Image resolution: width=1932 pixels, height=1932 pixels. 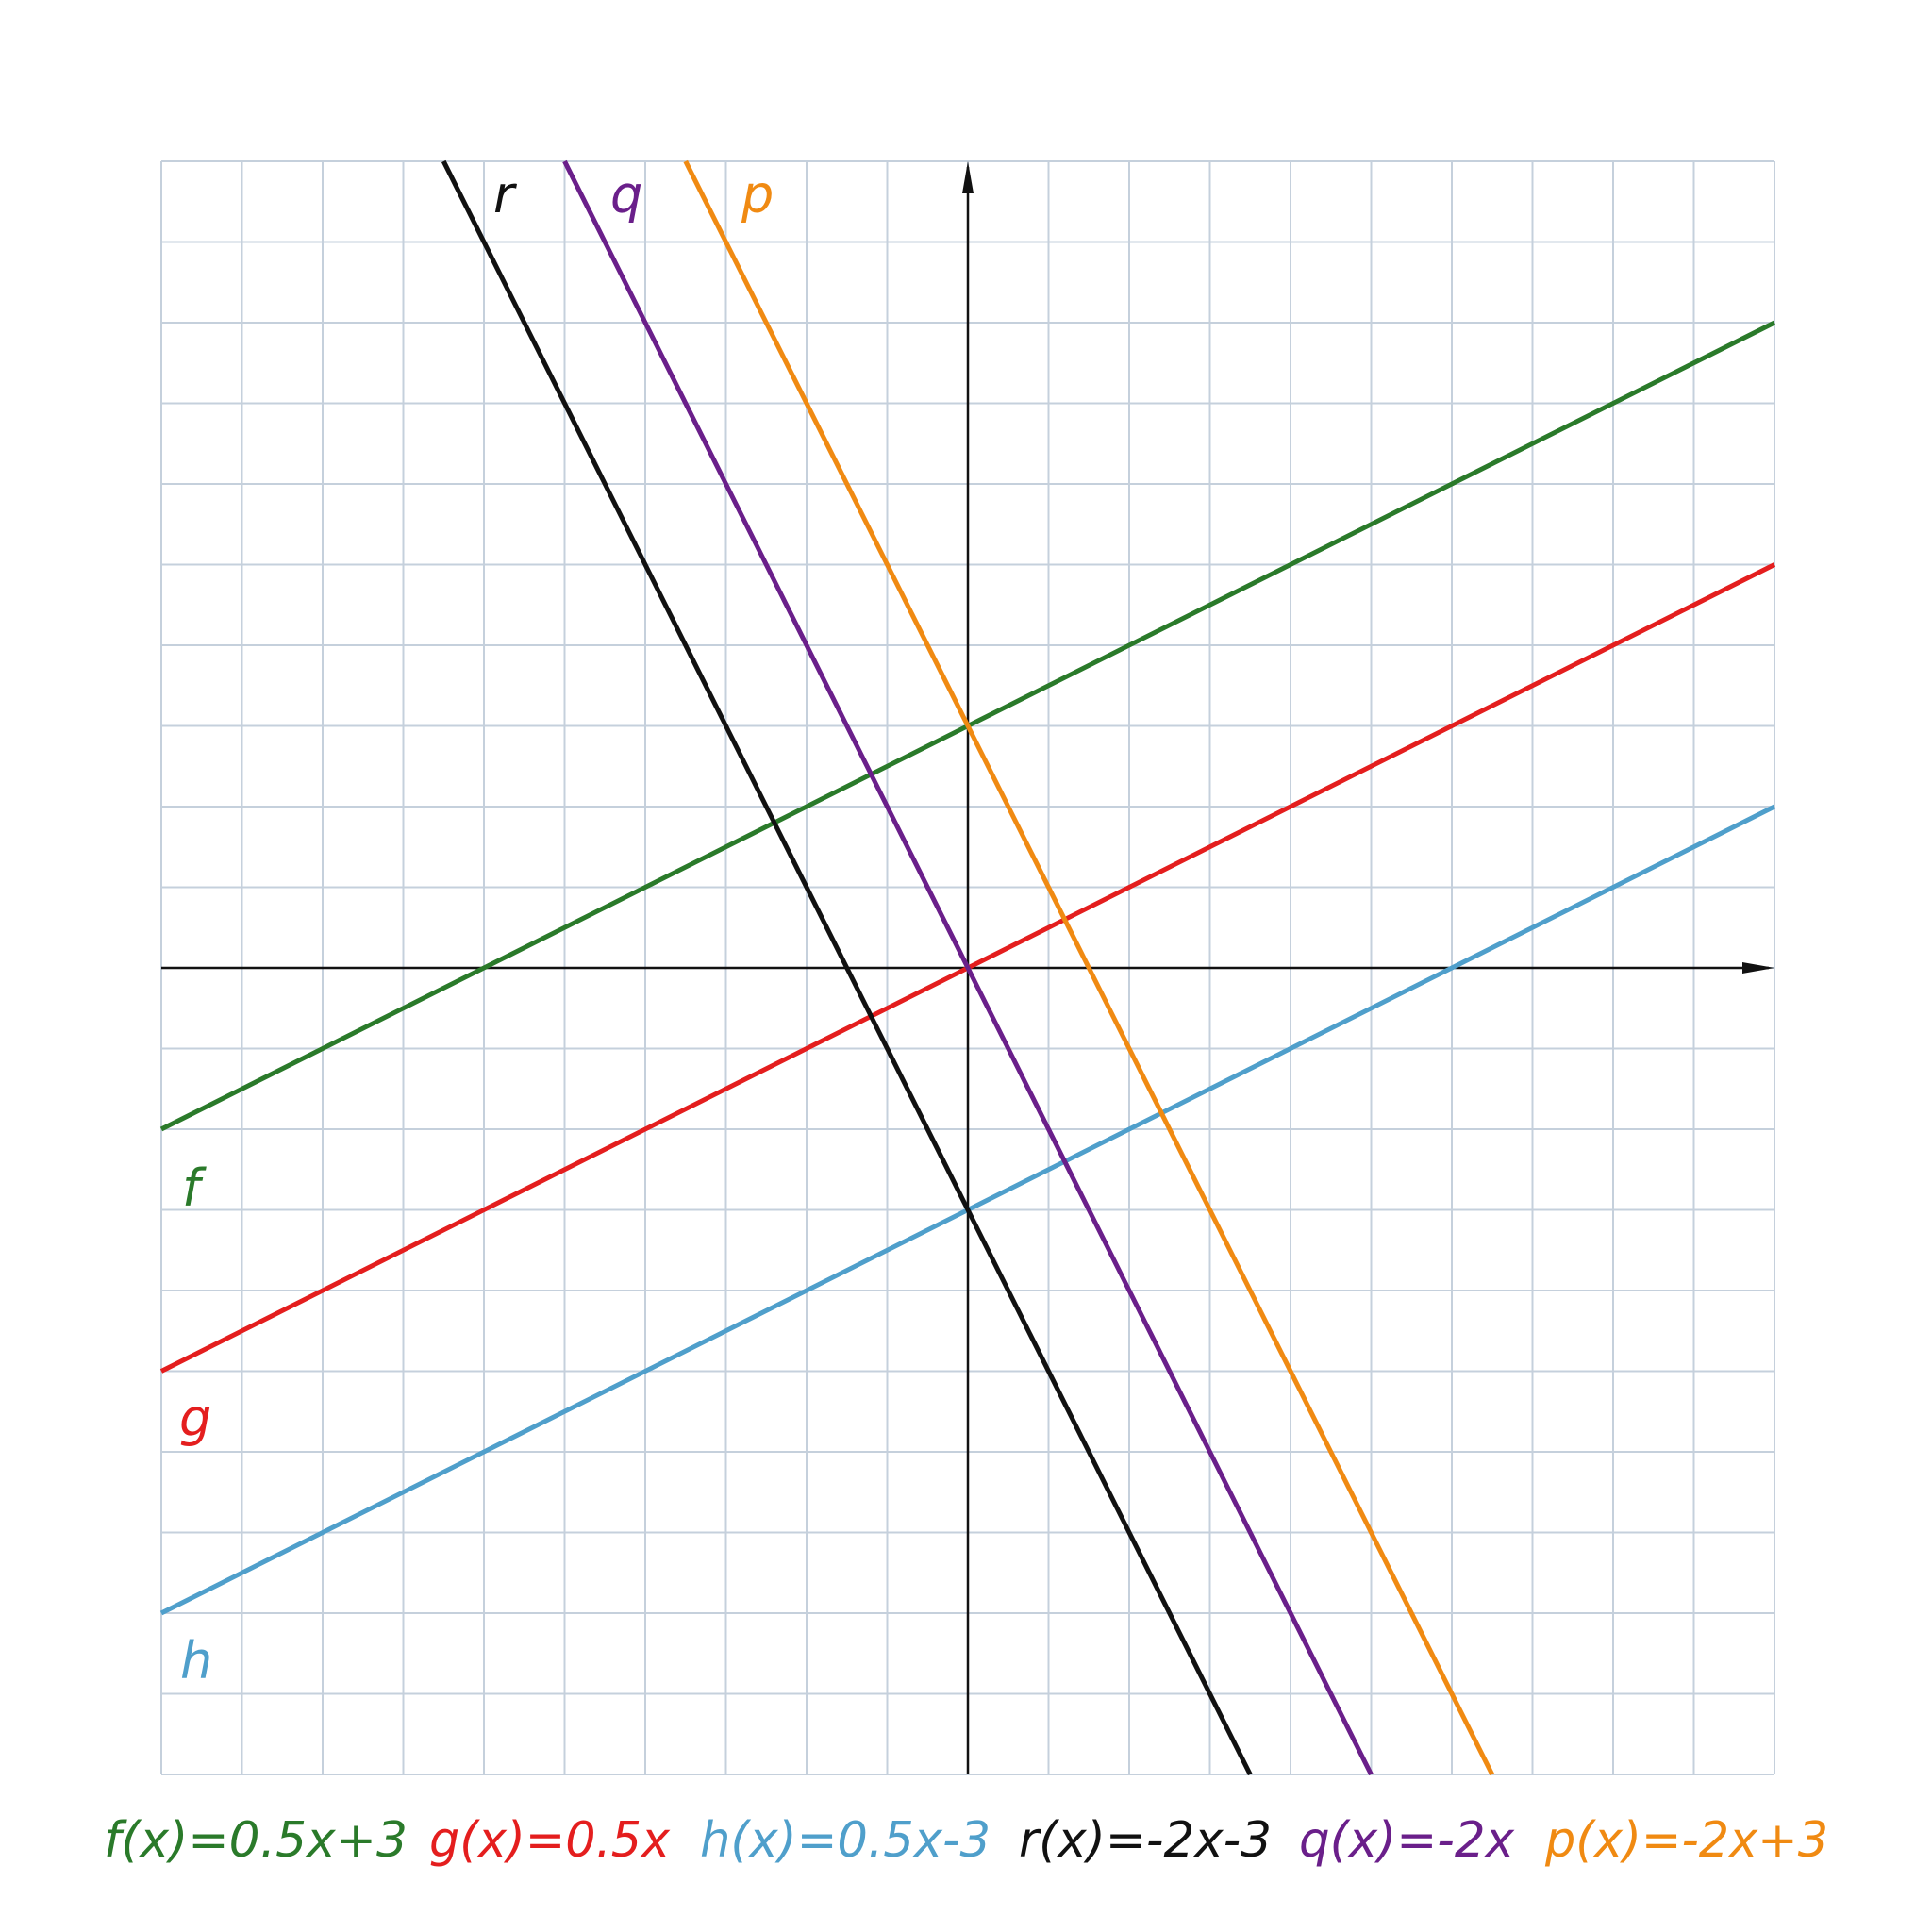 What do you see at coordinates (1686, 1841) in the screenshot?
I see `legend-entry-p: p(x)=-2x+3` at bounding box center [1686, 1841].